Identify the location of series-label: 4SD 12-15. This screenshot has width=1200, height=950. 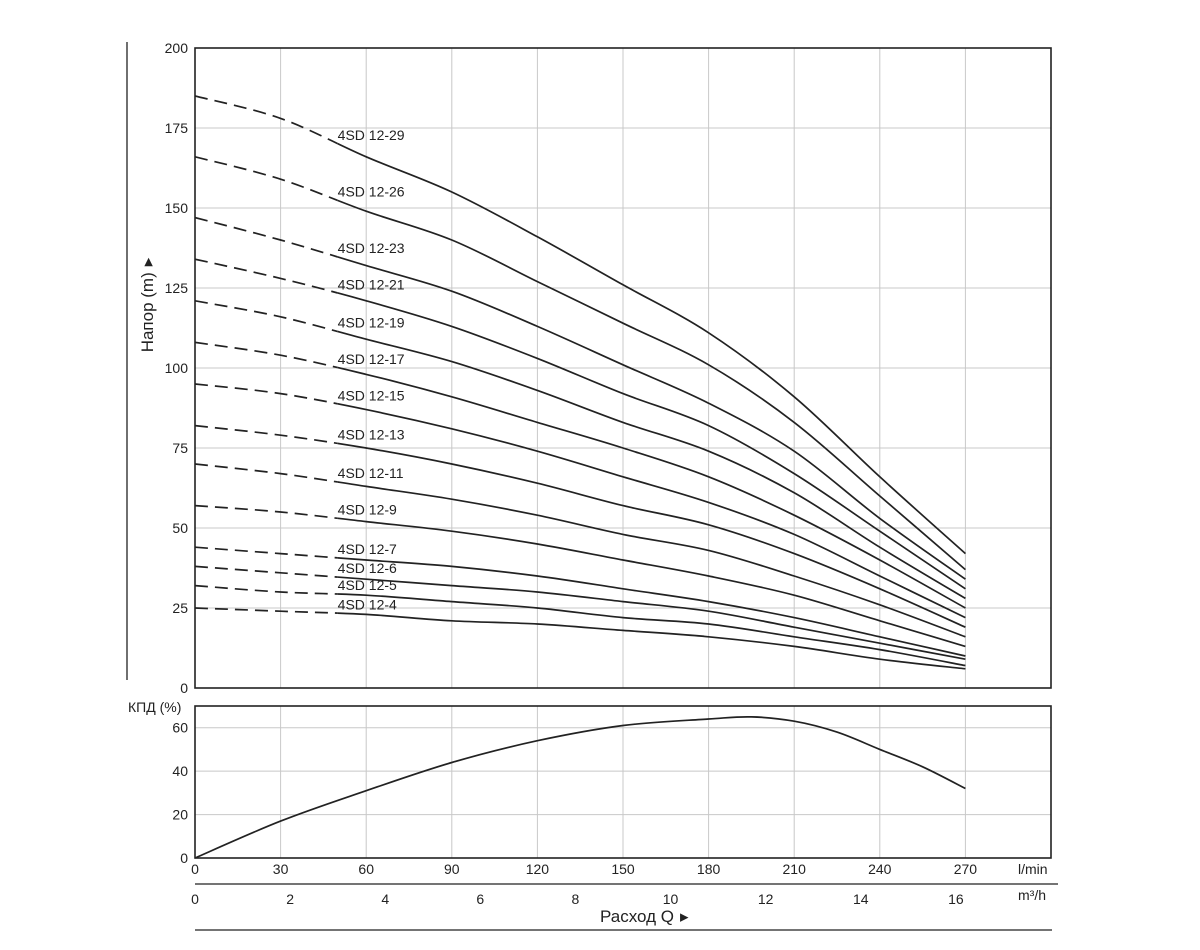
(371, 395).